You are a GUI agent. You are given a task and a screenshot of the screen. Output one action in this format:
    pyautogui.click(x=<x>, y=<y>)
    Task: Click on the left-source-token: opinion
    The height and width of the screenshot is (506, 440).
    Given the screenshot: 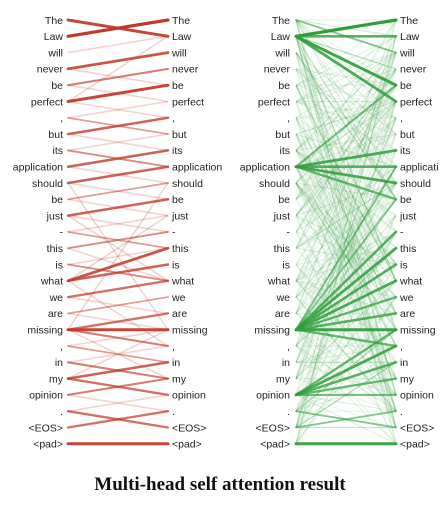 What is the action you would take?
    pyautogui.click(x=46, y=396)
    